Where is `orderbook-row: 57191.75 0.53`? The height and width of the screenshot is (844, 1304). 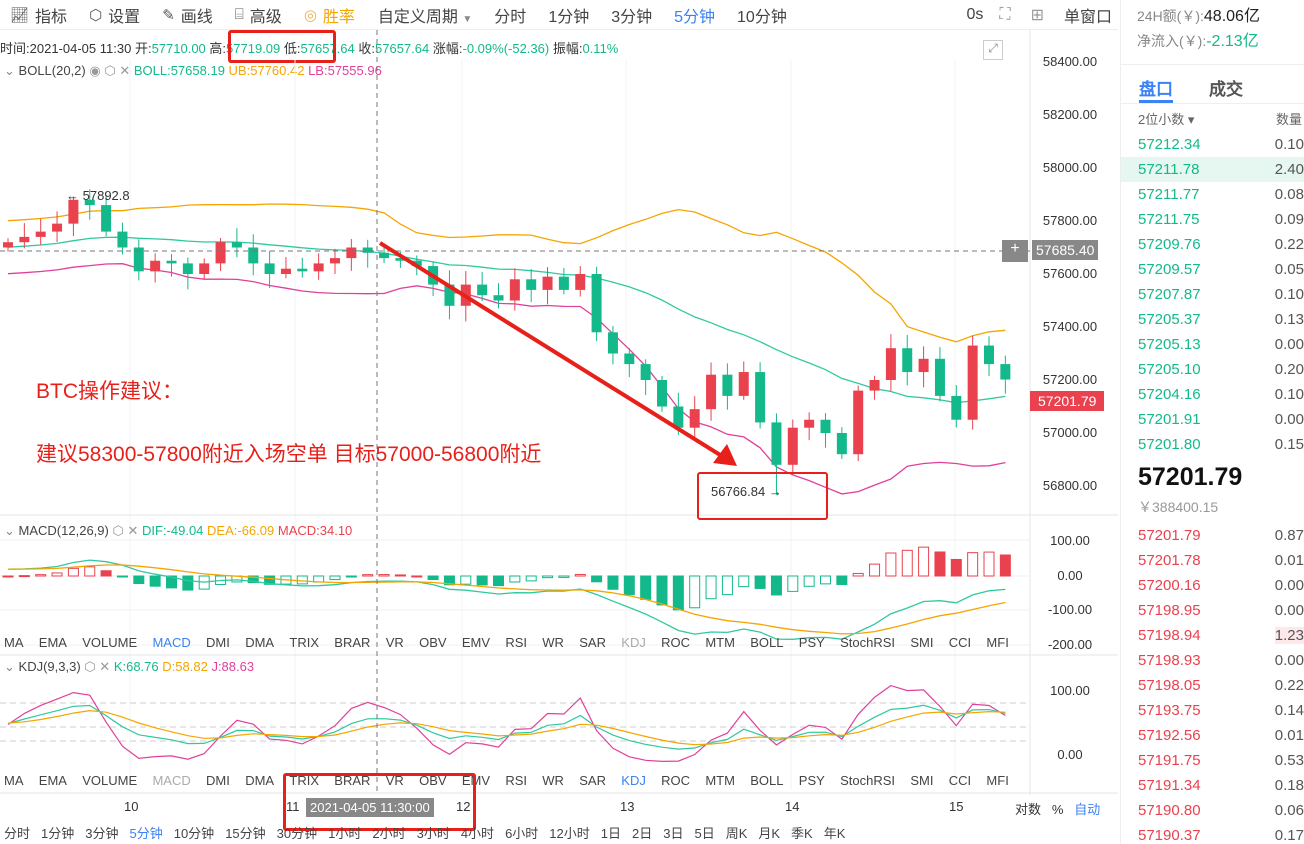 orderbook-row: 57191.75 0.53 is located at coordinates (1212, 760).